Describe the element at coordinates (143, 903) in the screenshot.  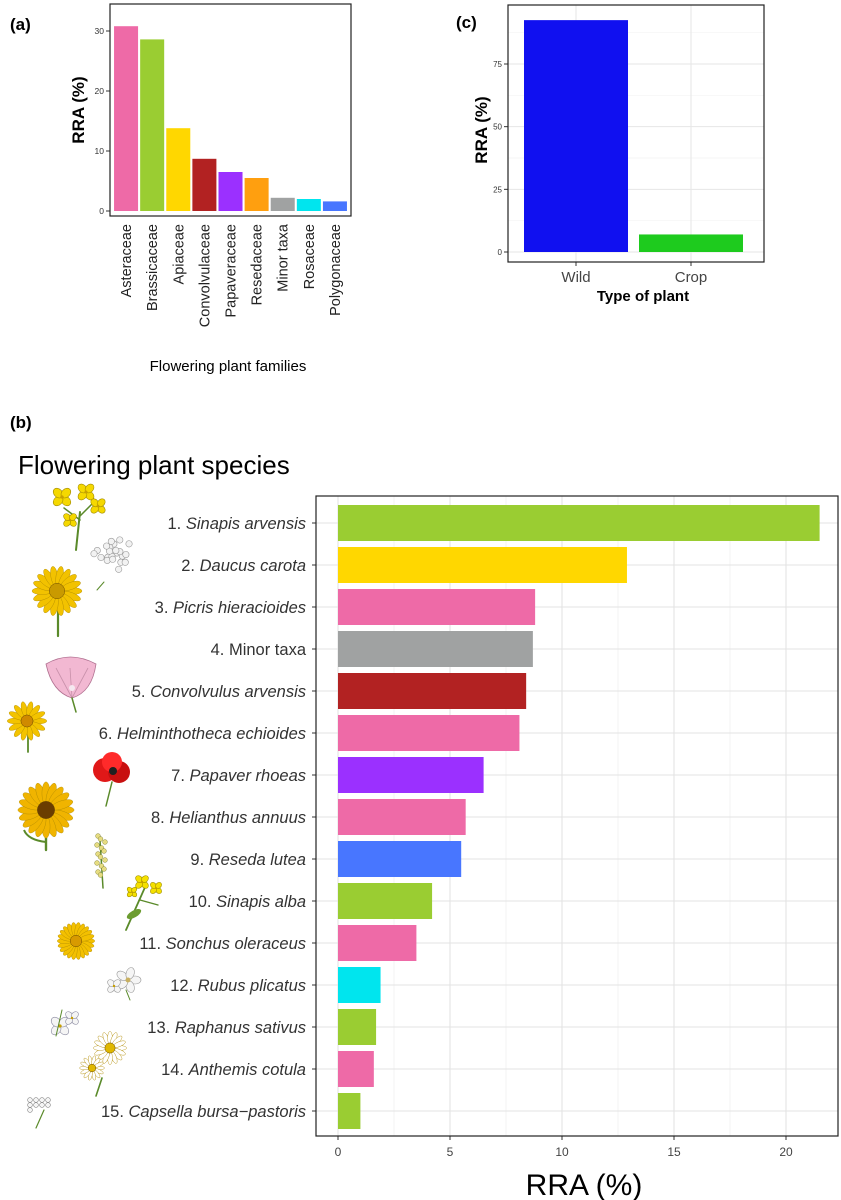
I see `yellow-crucifer-icon` at that location.